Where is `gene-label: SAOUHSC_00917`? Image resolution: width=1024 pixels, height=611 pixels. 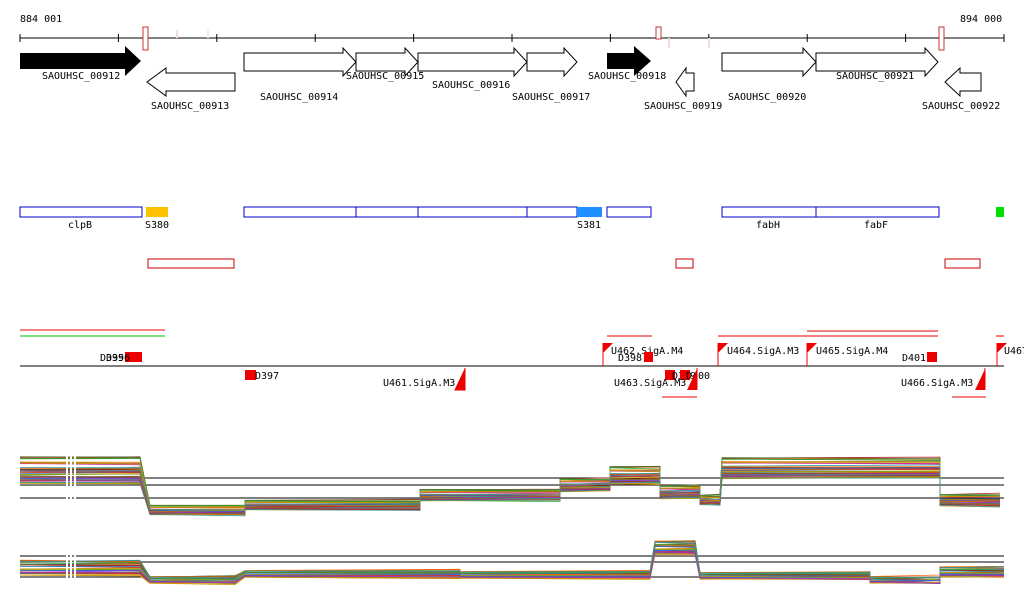 gene-label: SAOUHSC_00917 is located at coordinates (551, 97).